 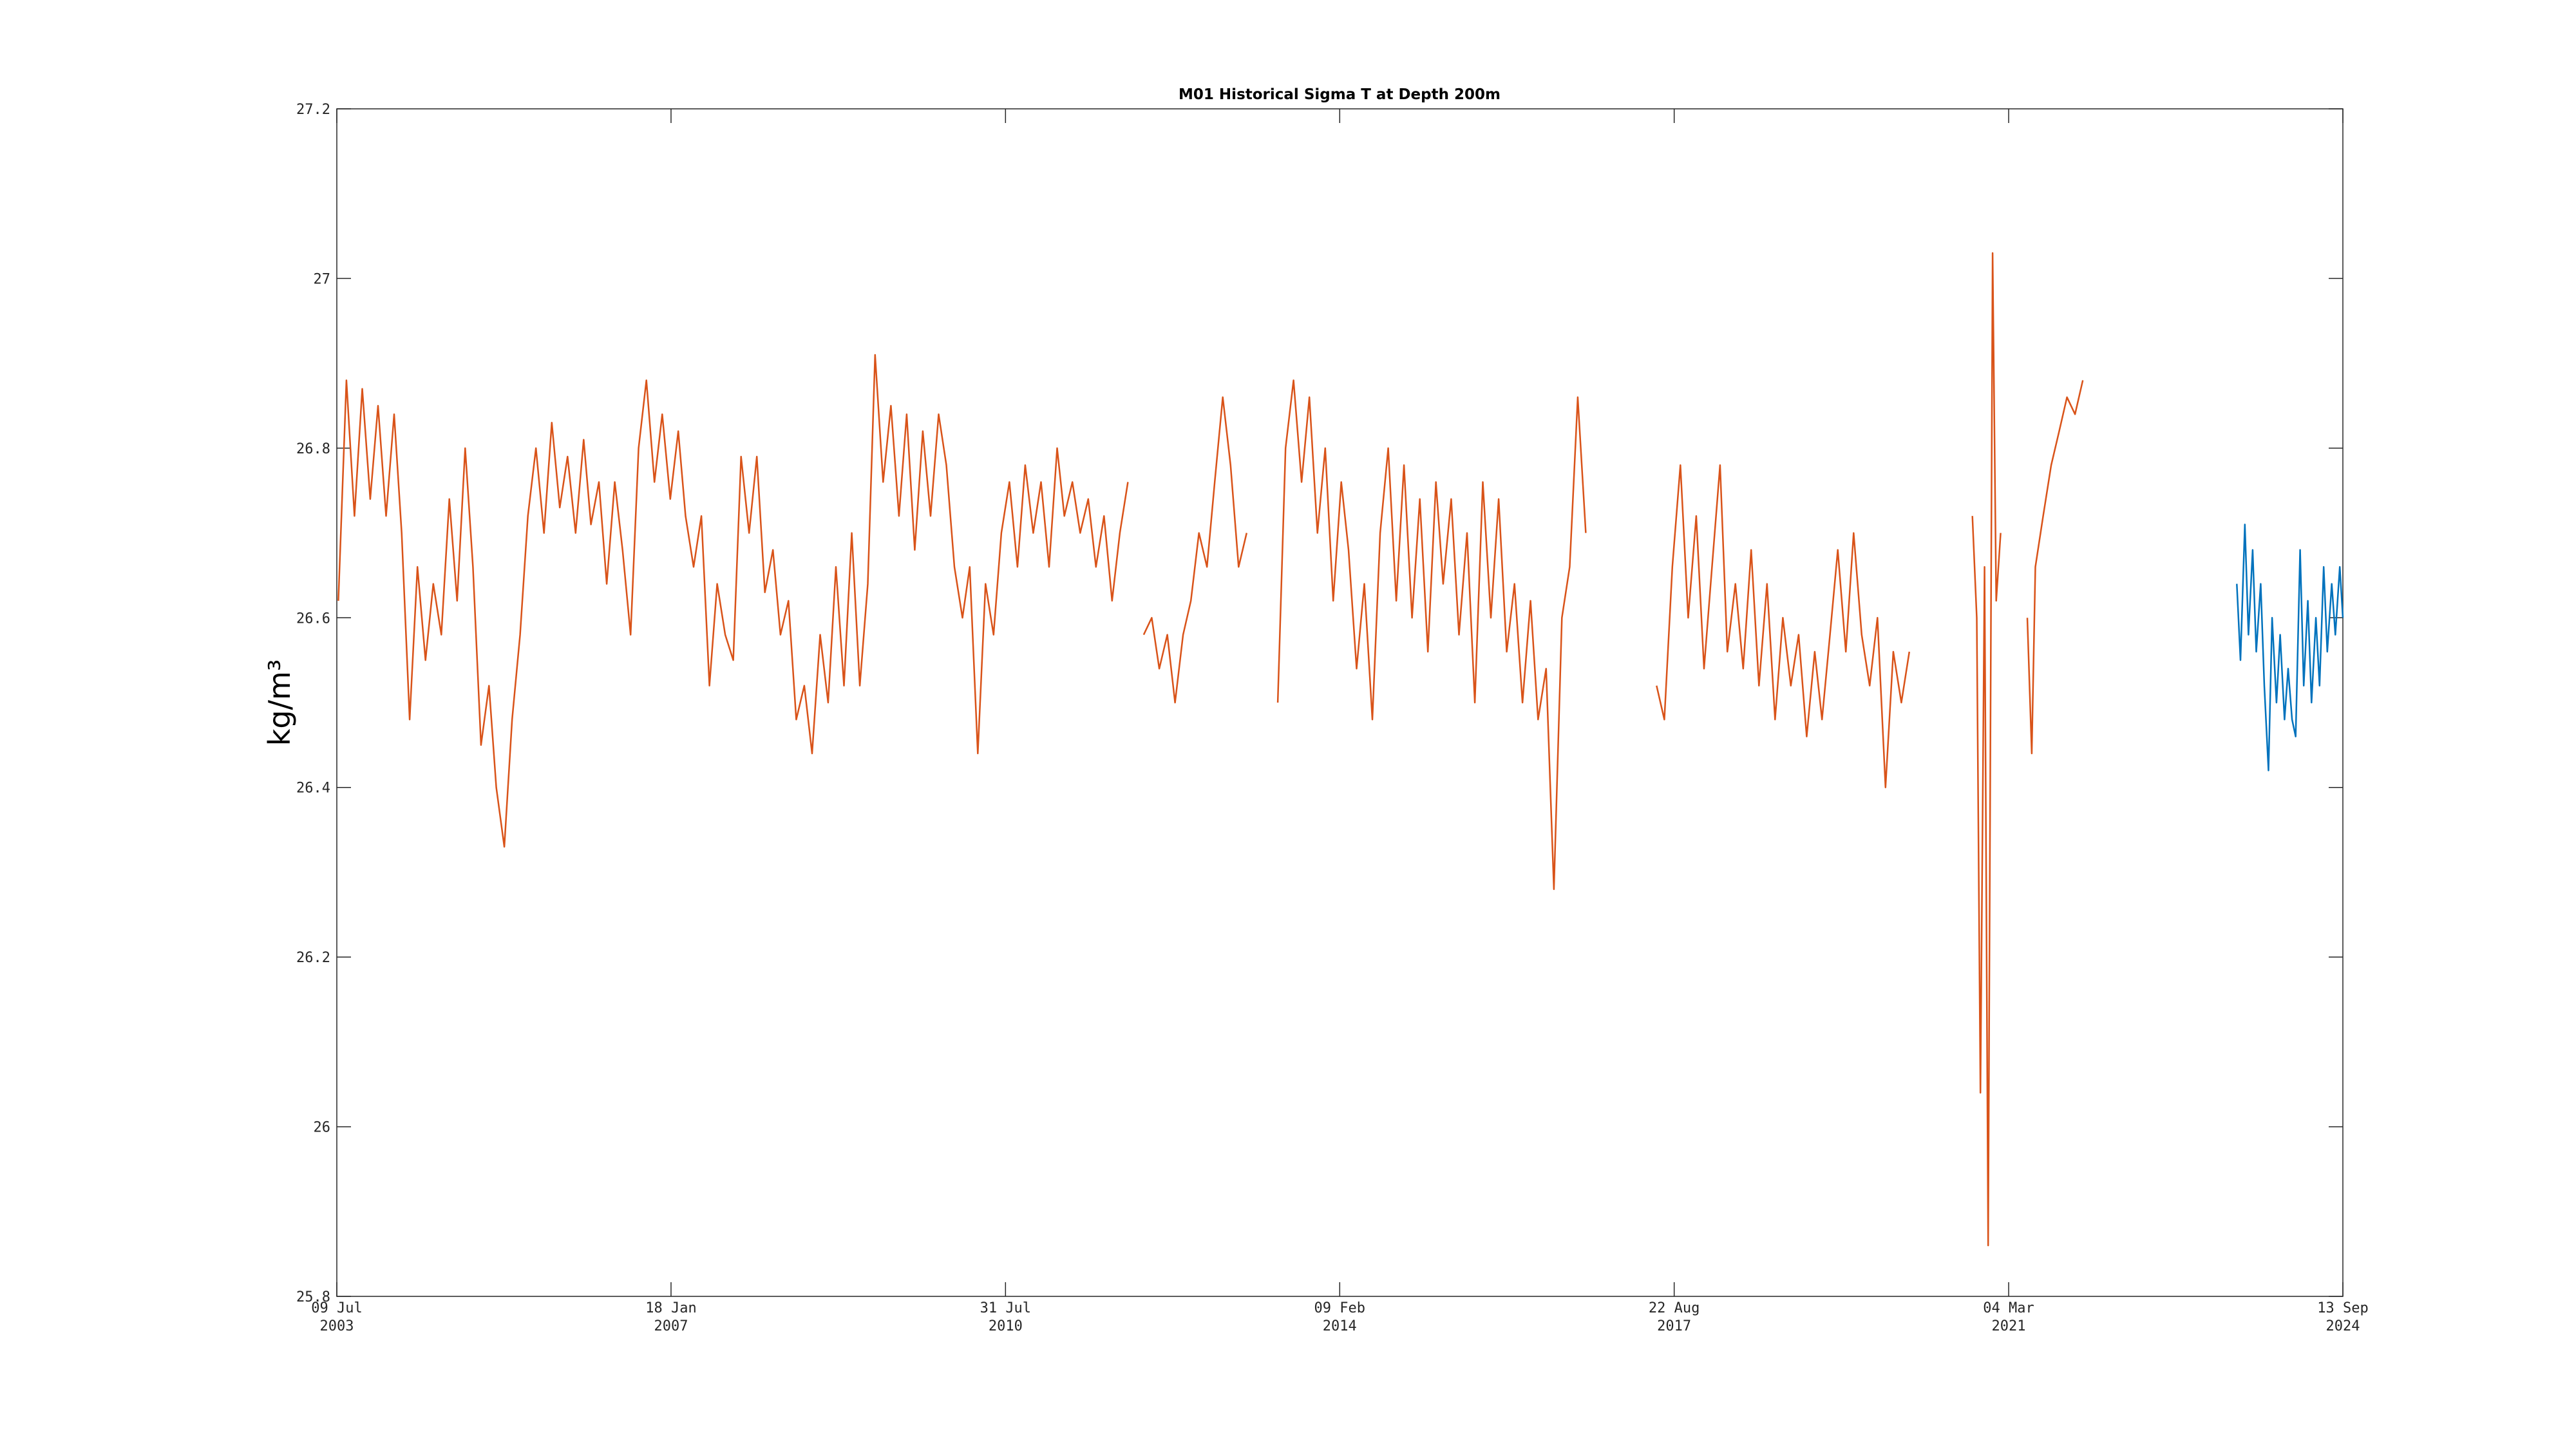 I want to click on data-line, so click(x=2290, y=648).